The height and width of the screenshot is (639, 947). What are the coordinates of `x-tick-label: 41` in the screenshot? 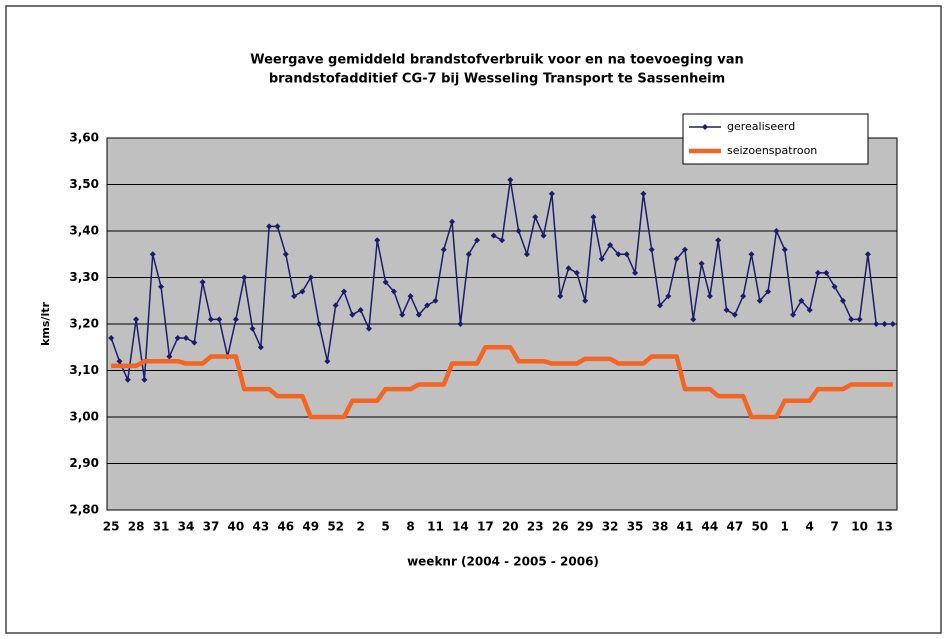 It's located at (685, 527).